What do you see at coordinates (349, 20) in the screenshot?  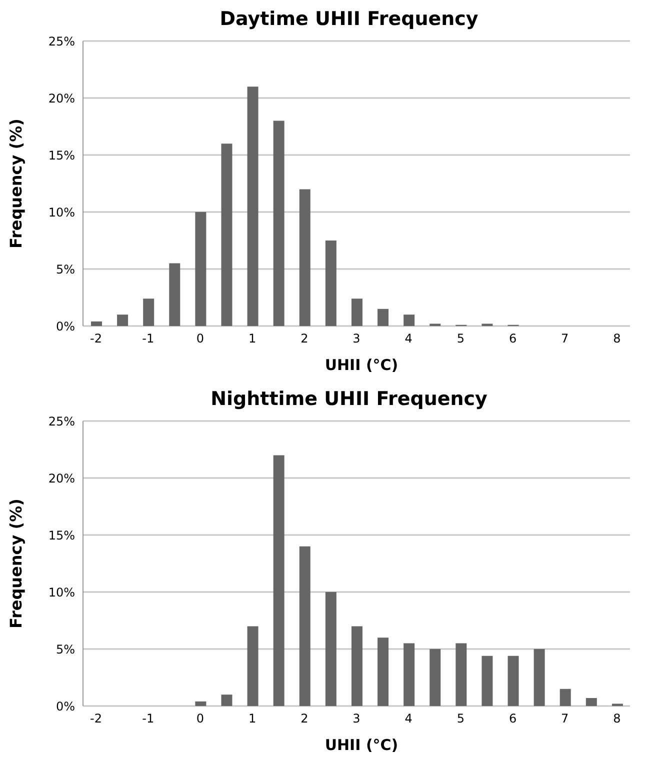 I see `chart-title: Daytime UHII Frequency` at bounding box center [349, 20].